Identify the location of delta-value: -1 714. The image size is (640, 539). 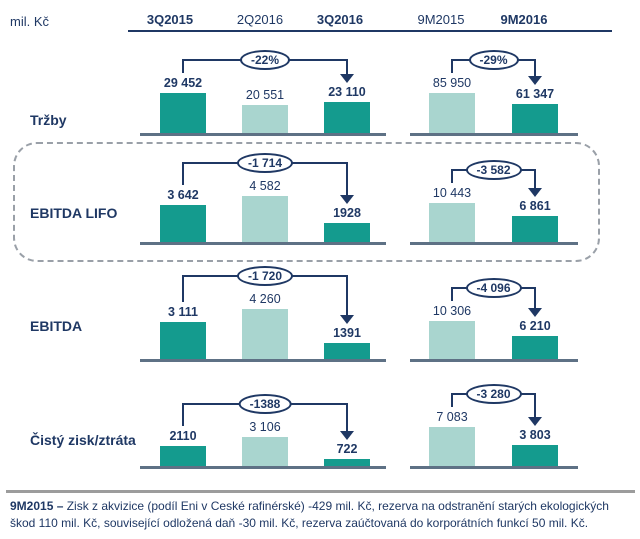
(265, 163).